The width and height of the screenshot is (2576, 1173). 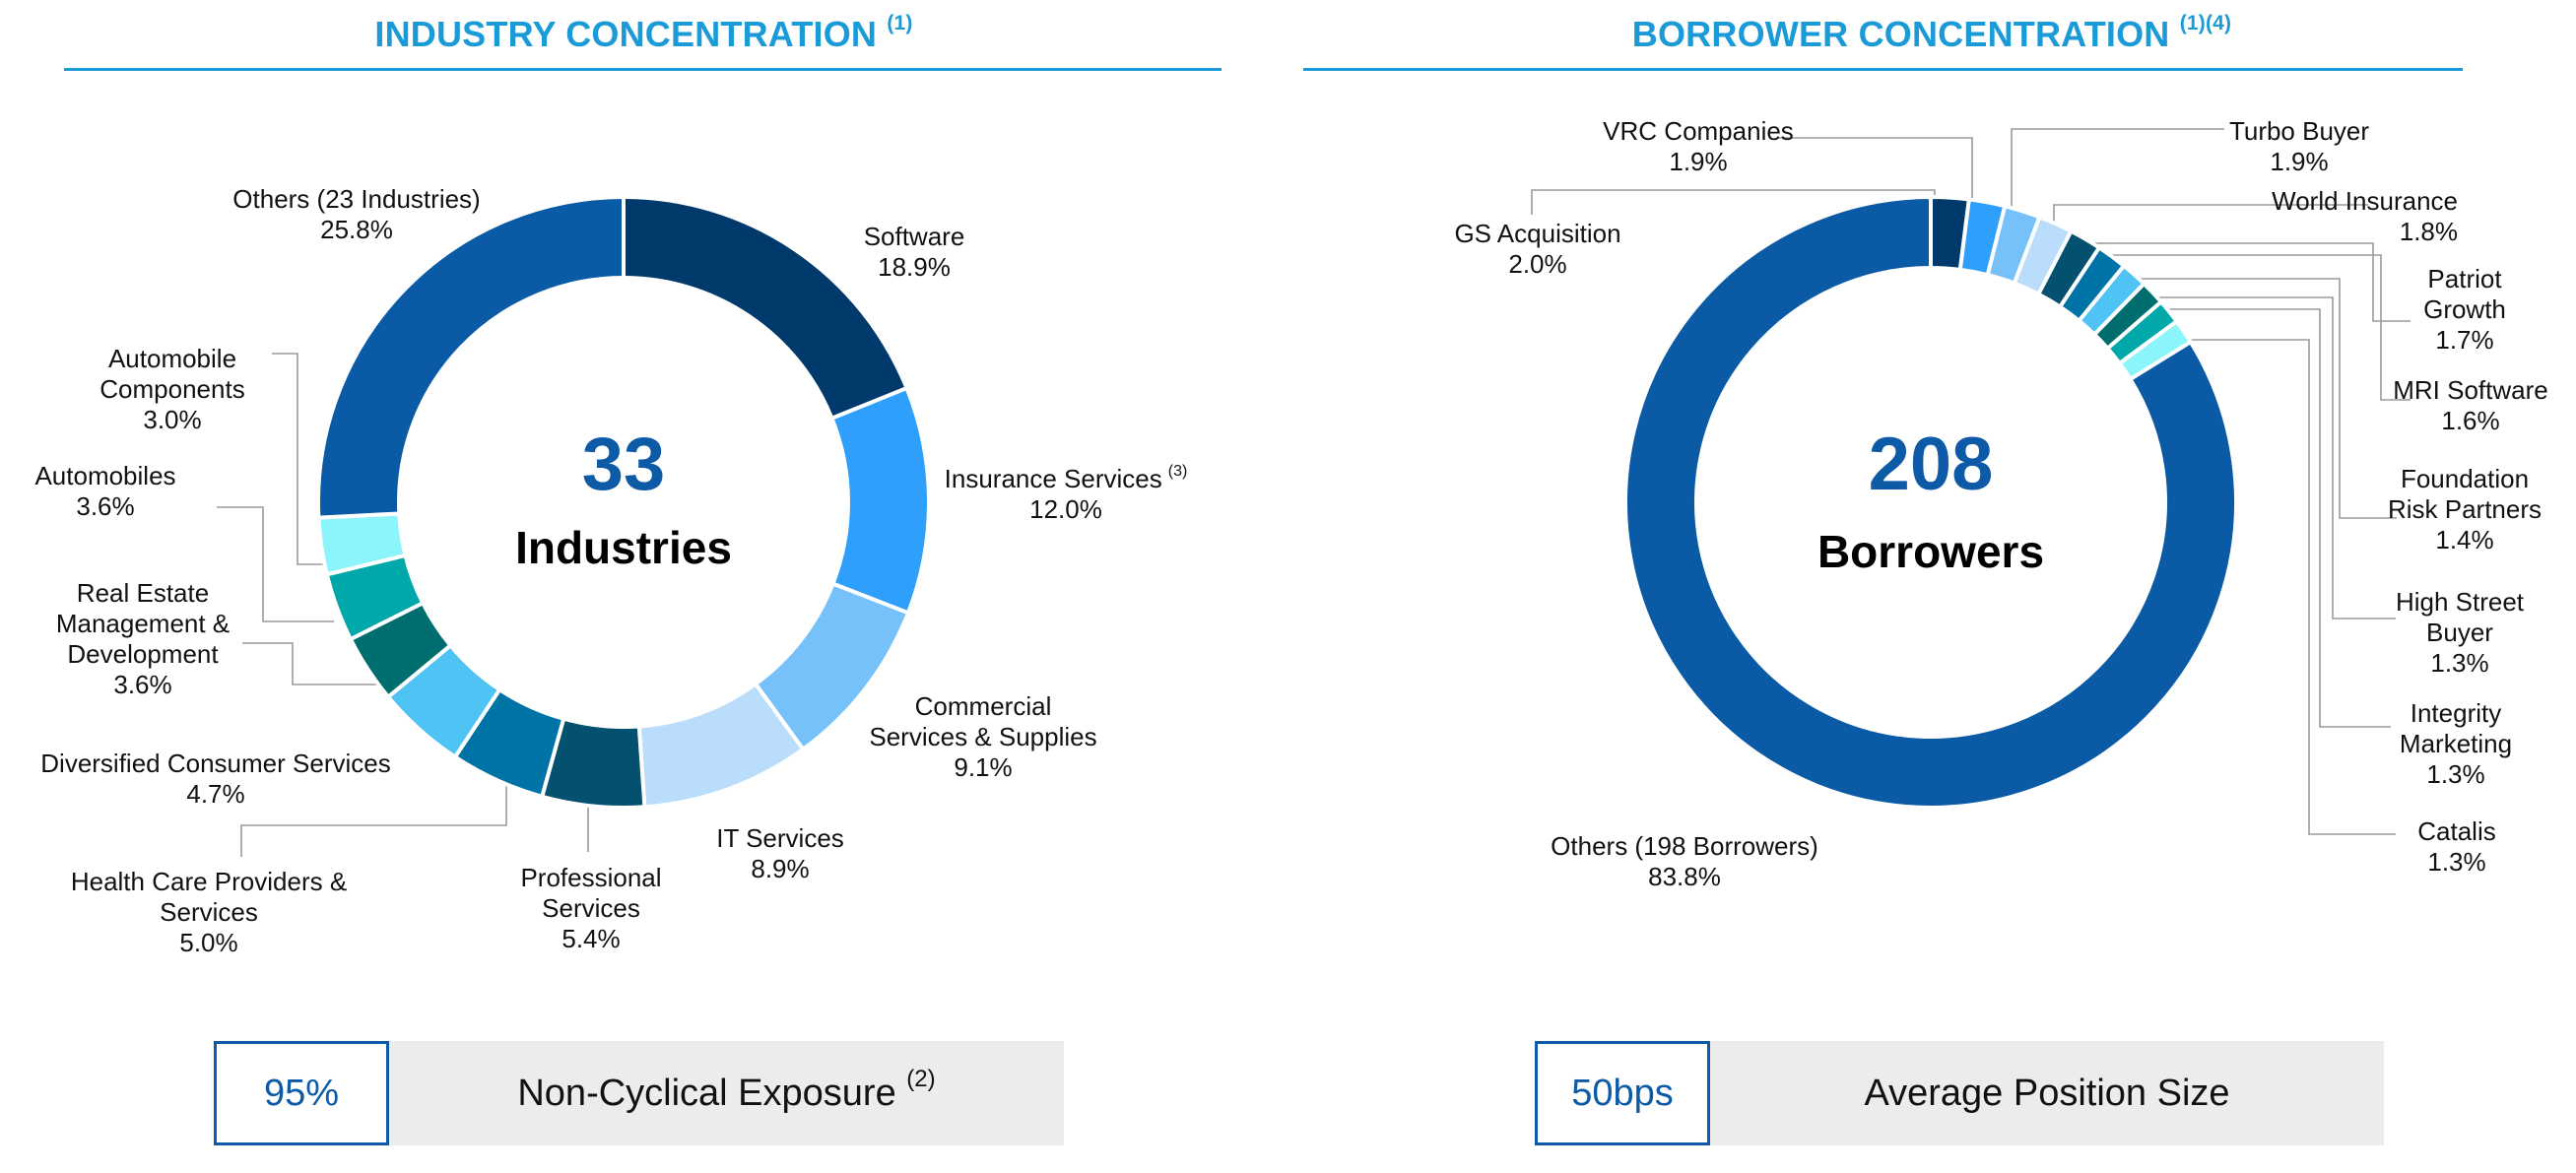 I want to click on bor-leader-world-insurance, so click(x=2211, y=216).